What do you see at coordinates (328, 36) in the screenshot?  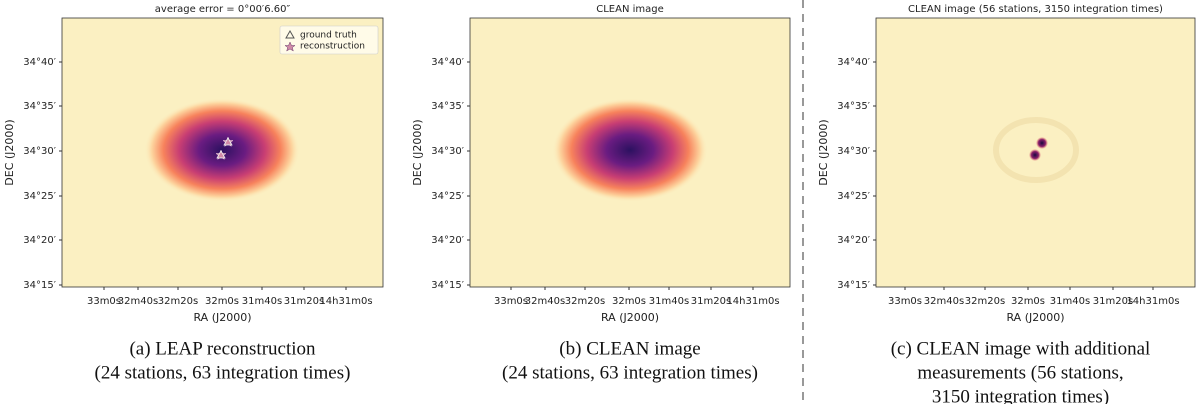 I see `legend-label: ground truth` at bounding box center [328, 36].